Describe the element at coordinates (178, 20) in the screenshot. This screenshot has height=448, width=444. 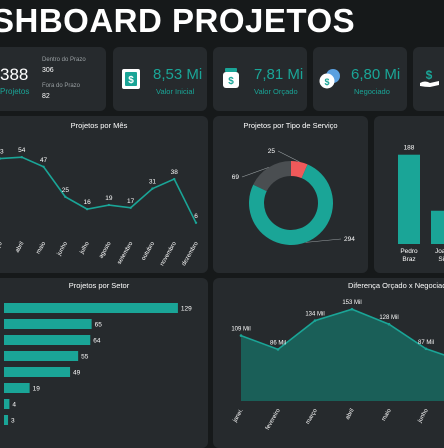
I see `page-title: SHBOARD PROJETOS` at that location.